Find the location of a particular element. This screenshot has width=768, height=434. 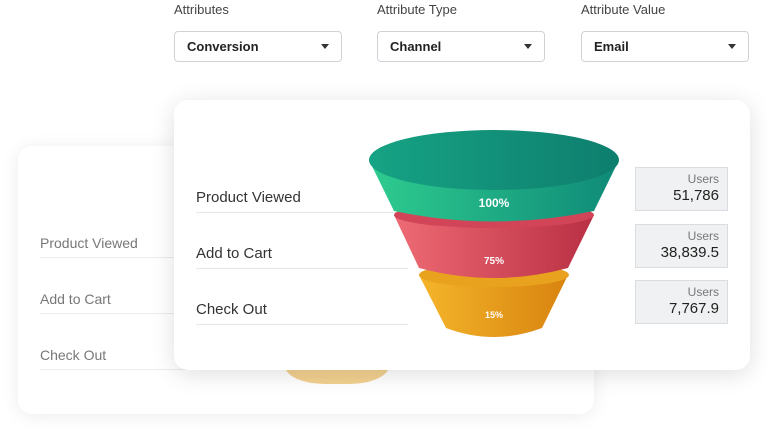

users-box-product-viewed: Users 51,786 is located at coordinates (681, 189).